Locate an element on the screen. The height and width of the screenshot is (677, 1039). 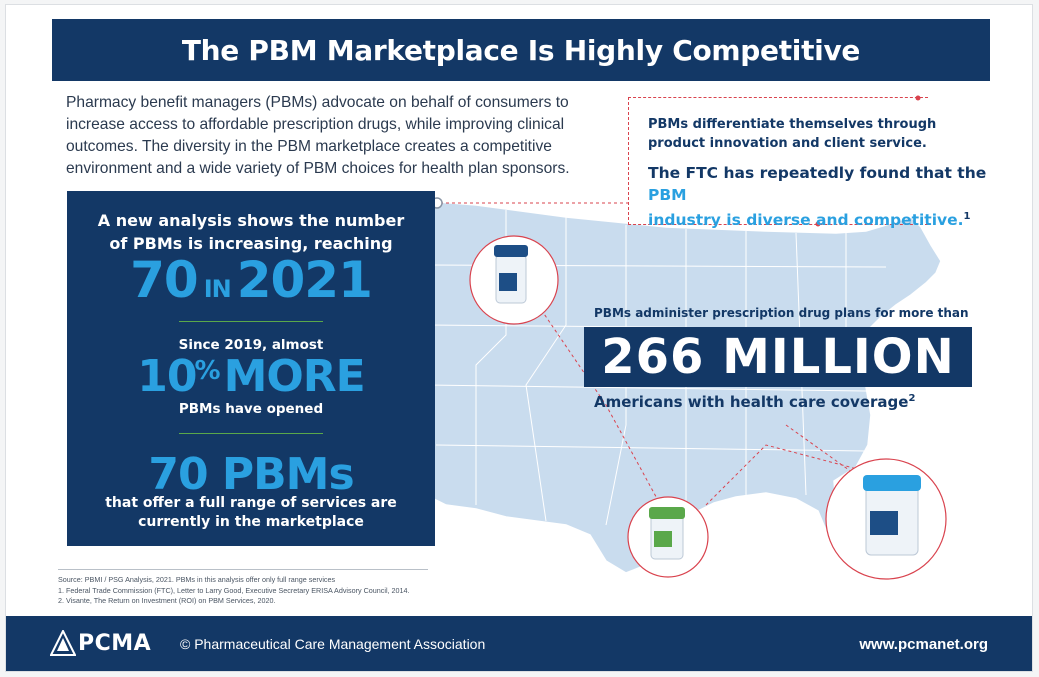
ftc-finding-highlight: PBM is located at coordinates (667, 195).